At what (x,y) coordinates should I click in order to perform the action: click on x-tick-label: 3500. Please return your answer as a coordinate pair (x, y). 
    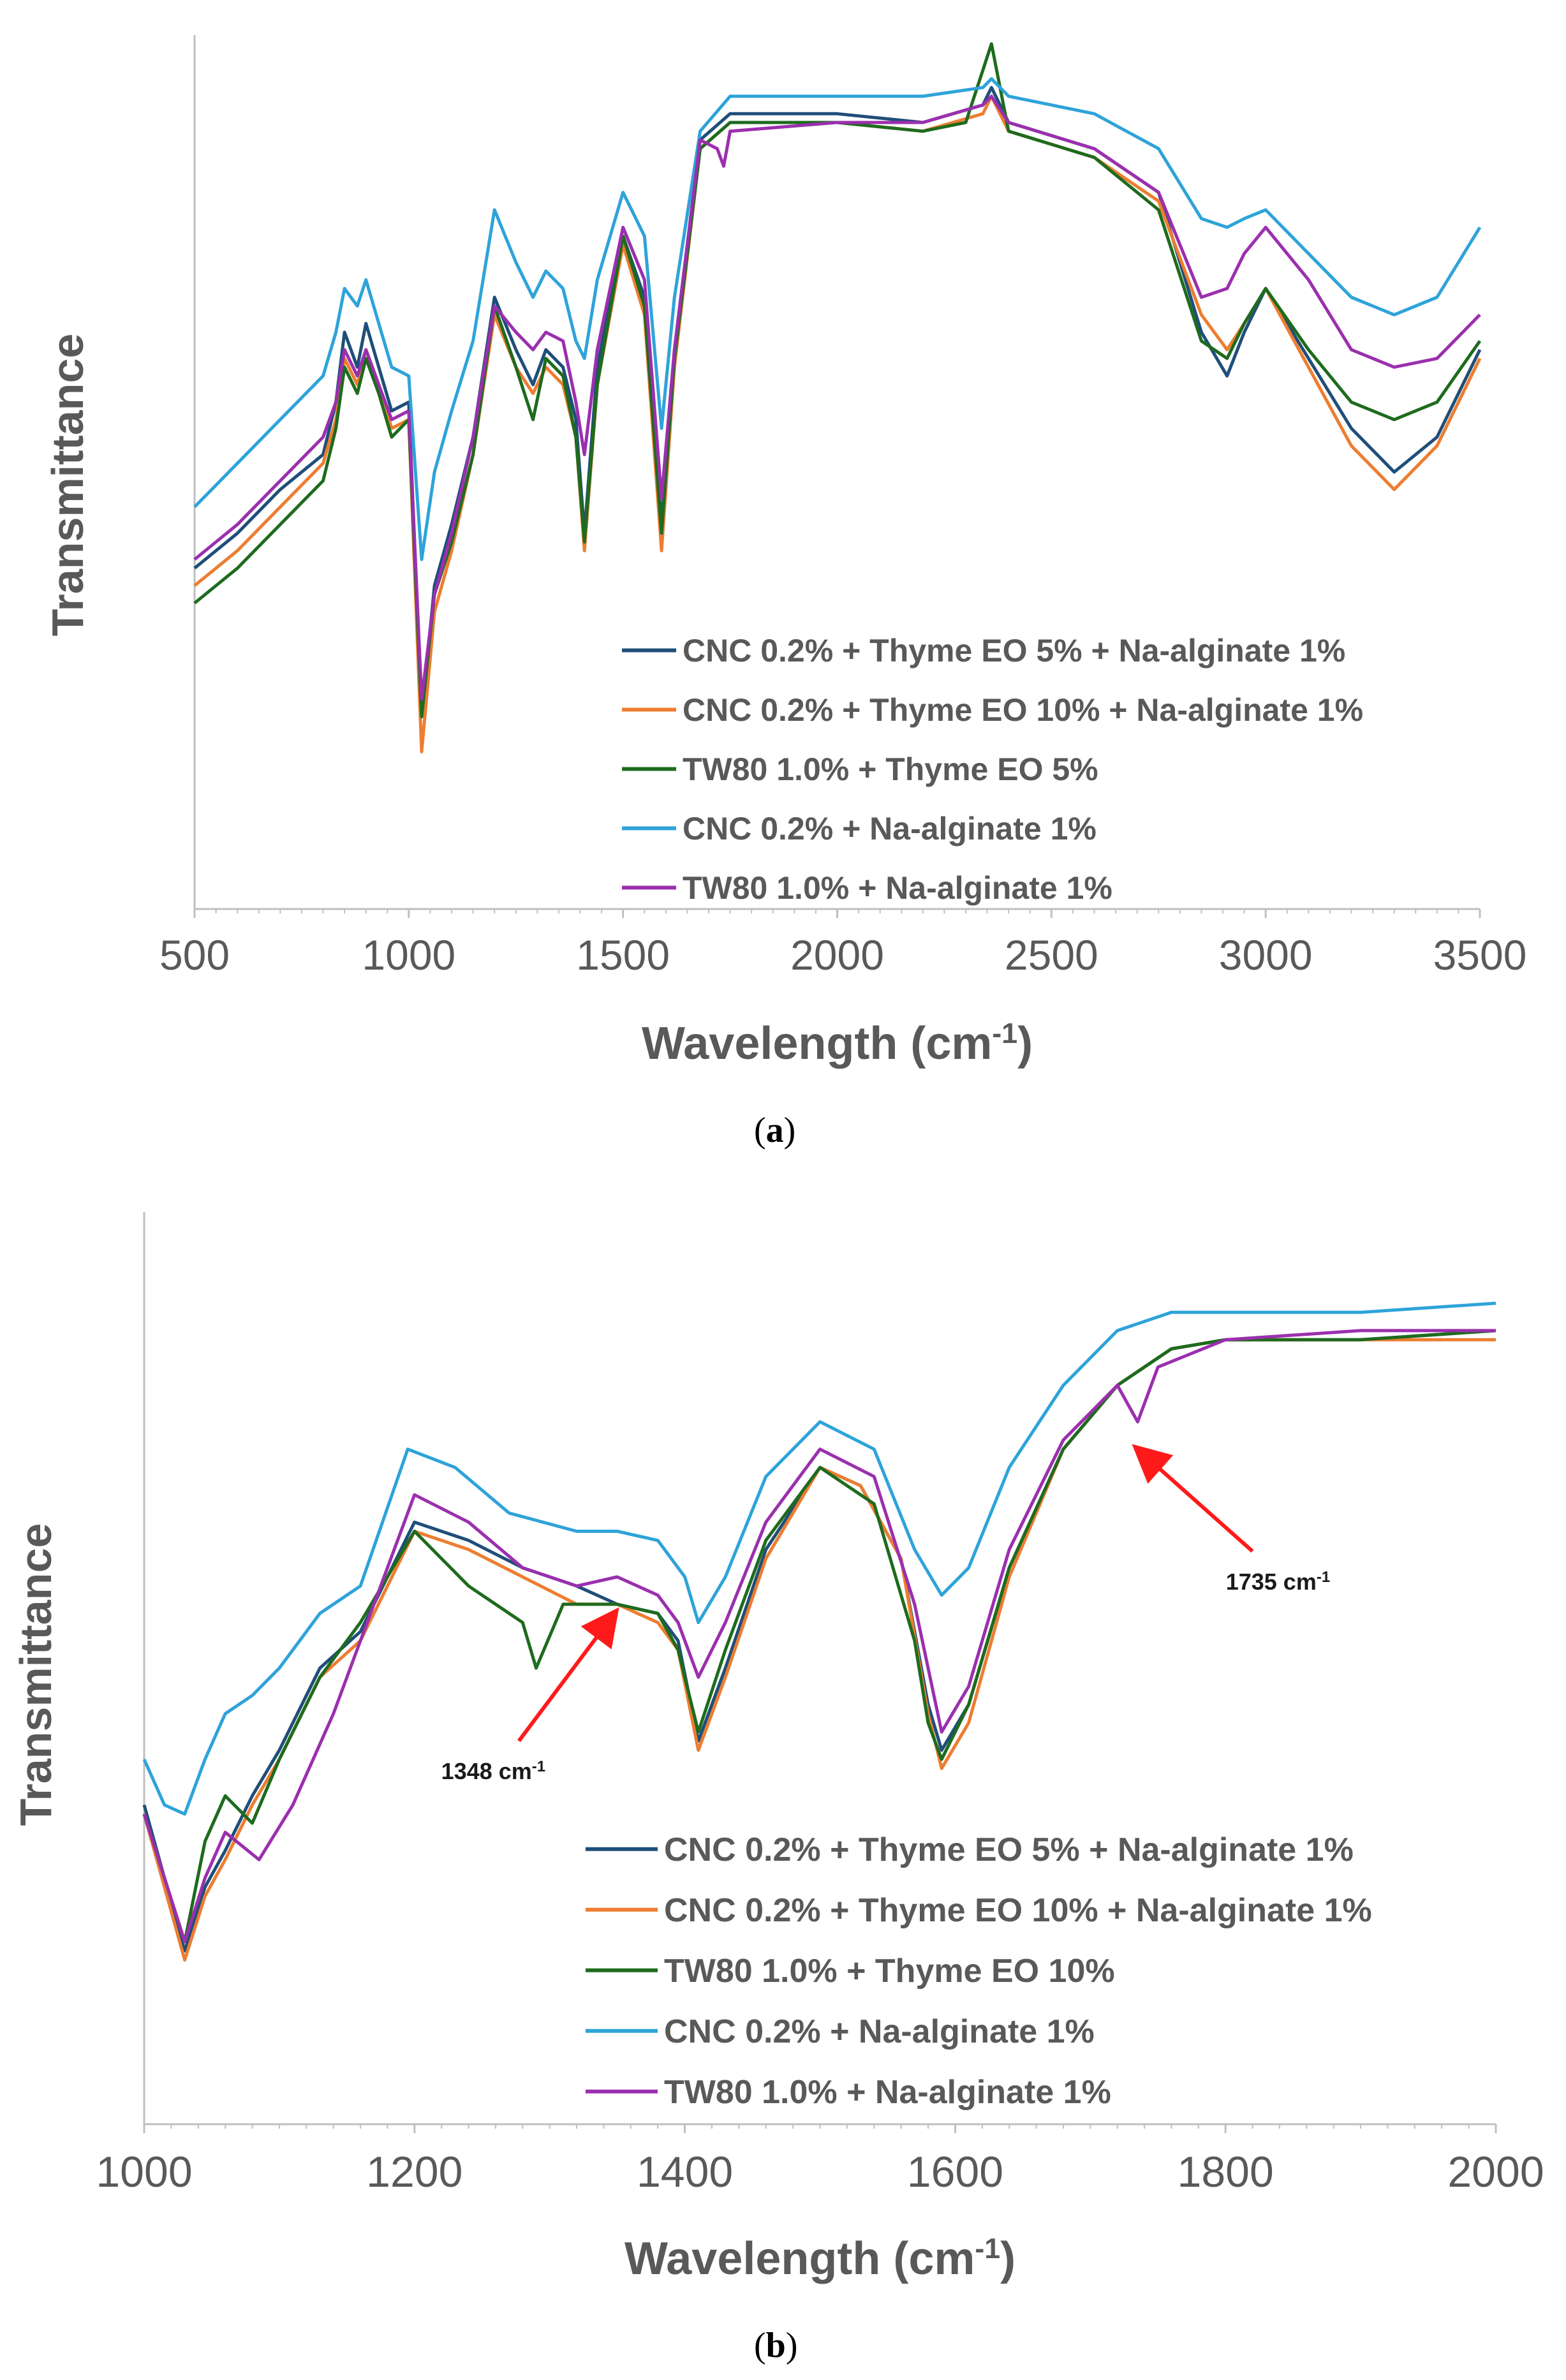
    Looking at the image, I should click on (1480, 955).